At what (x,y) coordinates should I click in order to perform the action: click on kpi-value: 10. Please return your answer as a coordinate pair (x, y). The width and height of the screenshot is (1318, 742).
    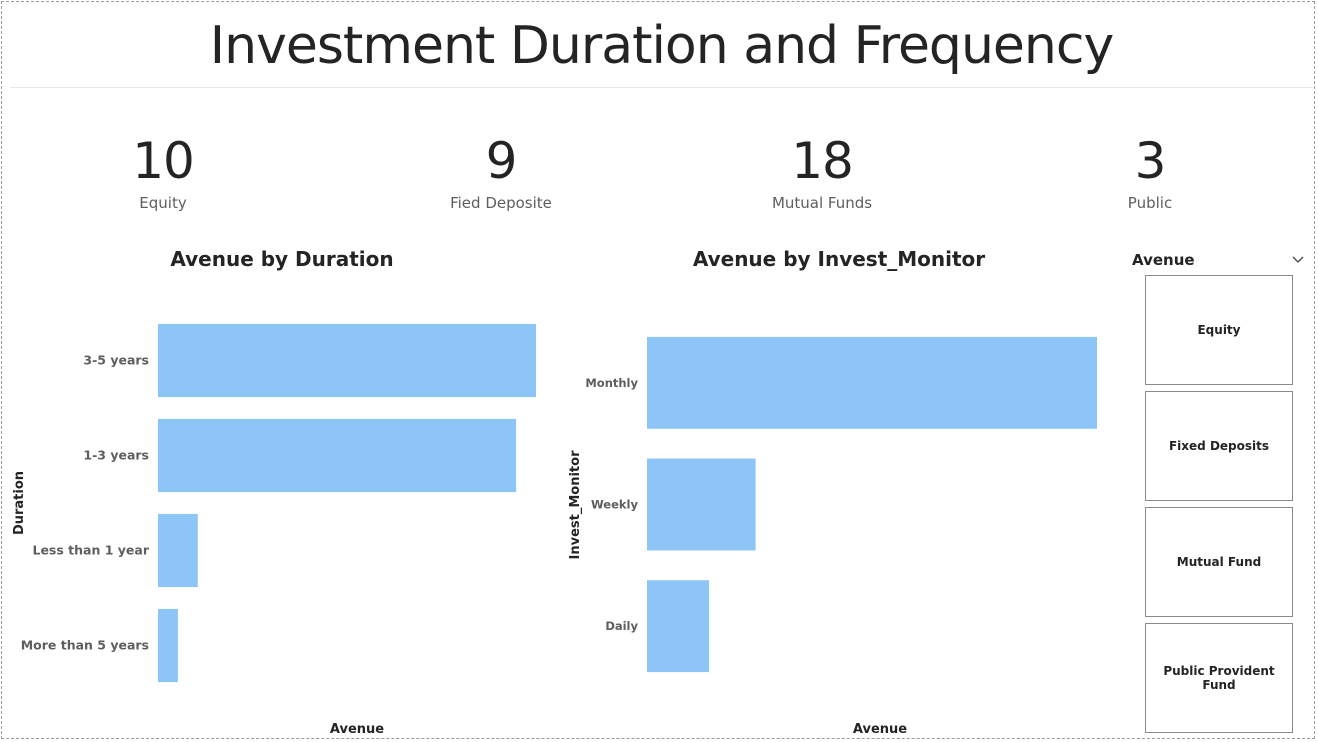
    Looking at the image, I should click on (163, 161).